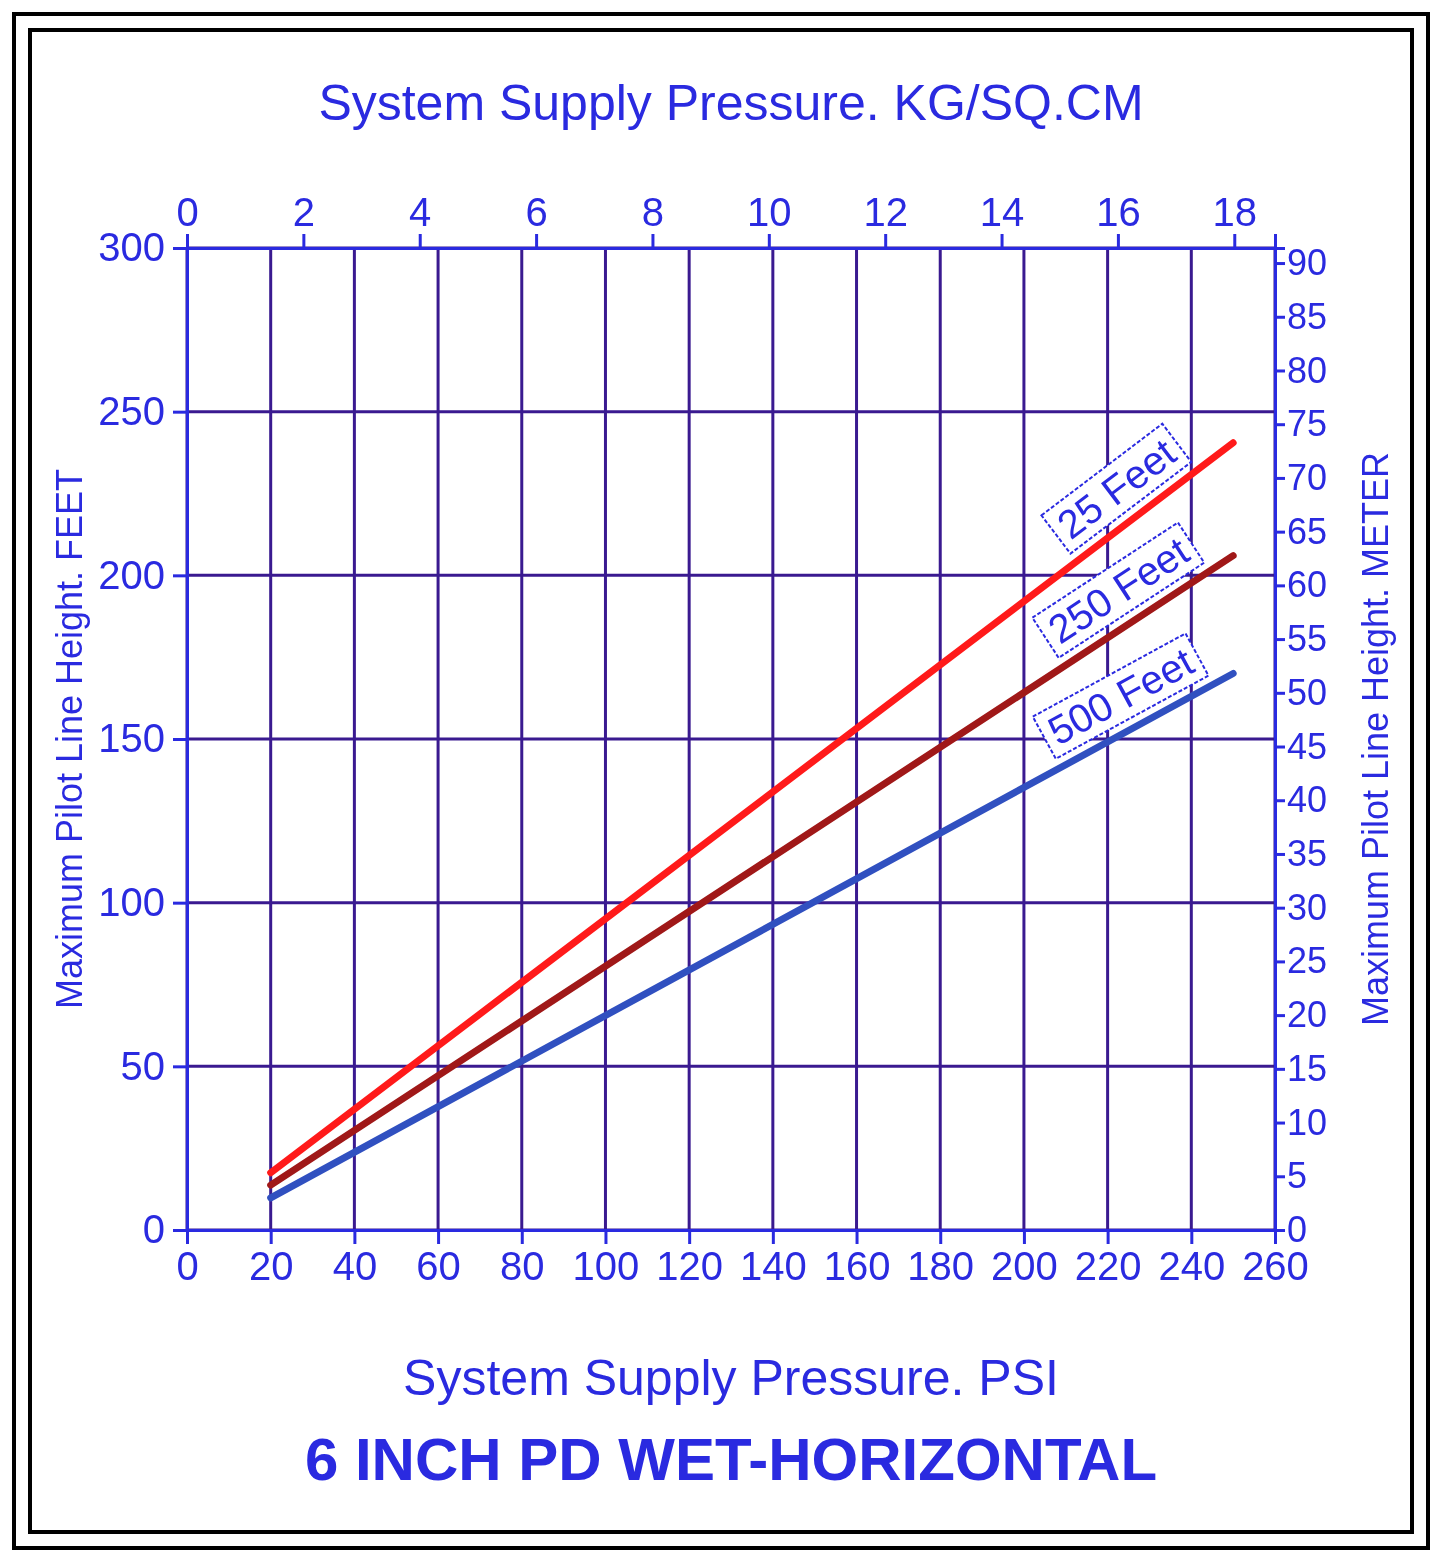  What do you see at coordinates (1307, 907) in the screenshot?
I see `y2-tick-label: 30` at bounding box center [1307, 907].